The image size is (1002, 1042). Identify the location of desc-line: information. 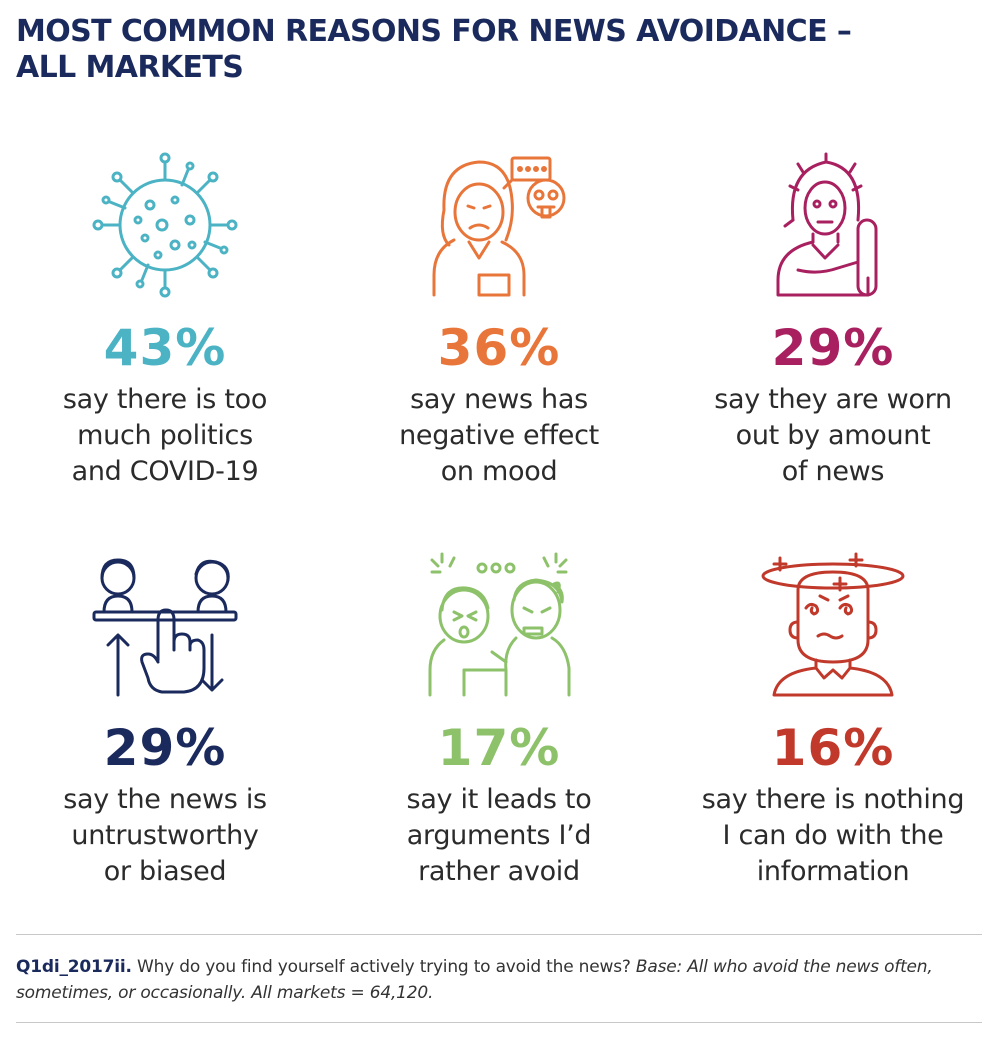
(833, 871).